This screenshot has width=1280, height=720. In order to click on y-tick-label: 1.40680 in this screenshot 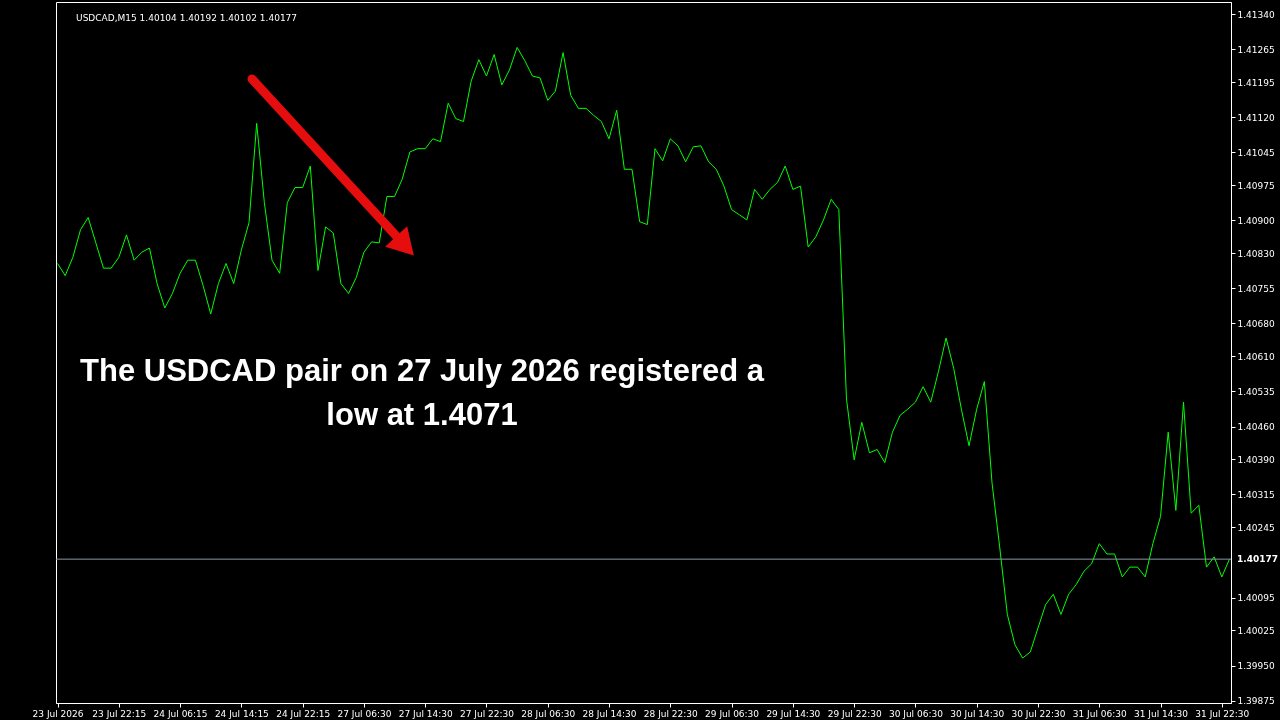, I will do `click(1256, 323)`.